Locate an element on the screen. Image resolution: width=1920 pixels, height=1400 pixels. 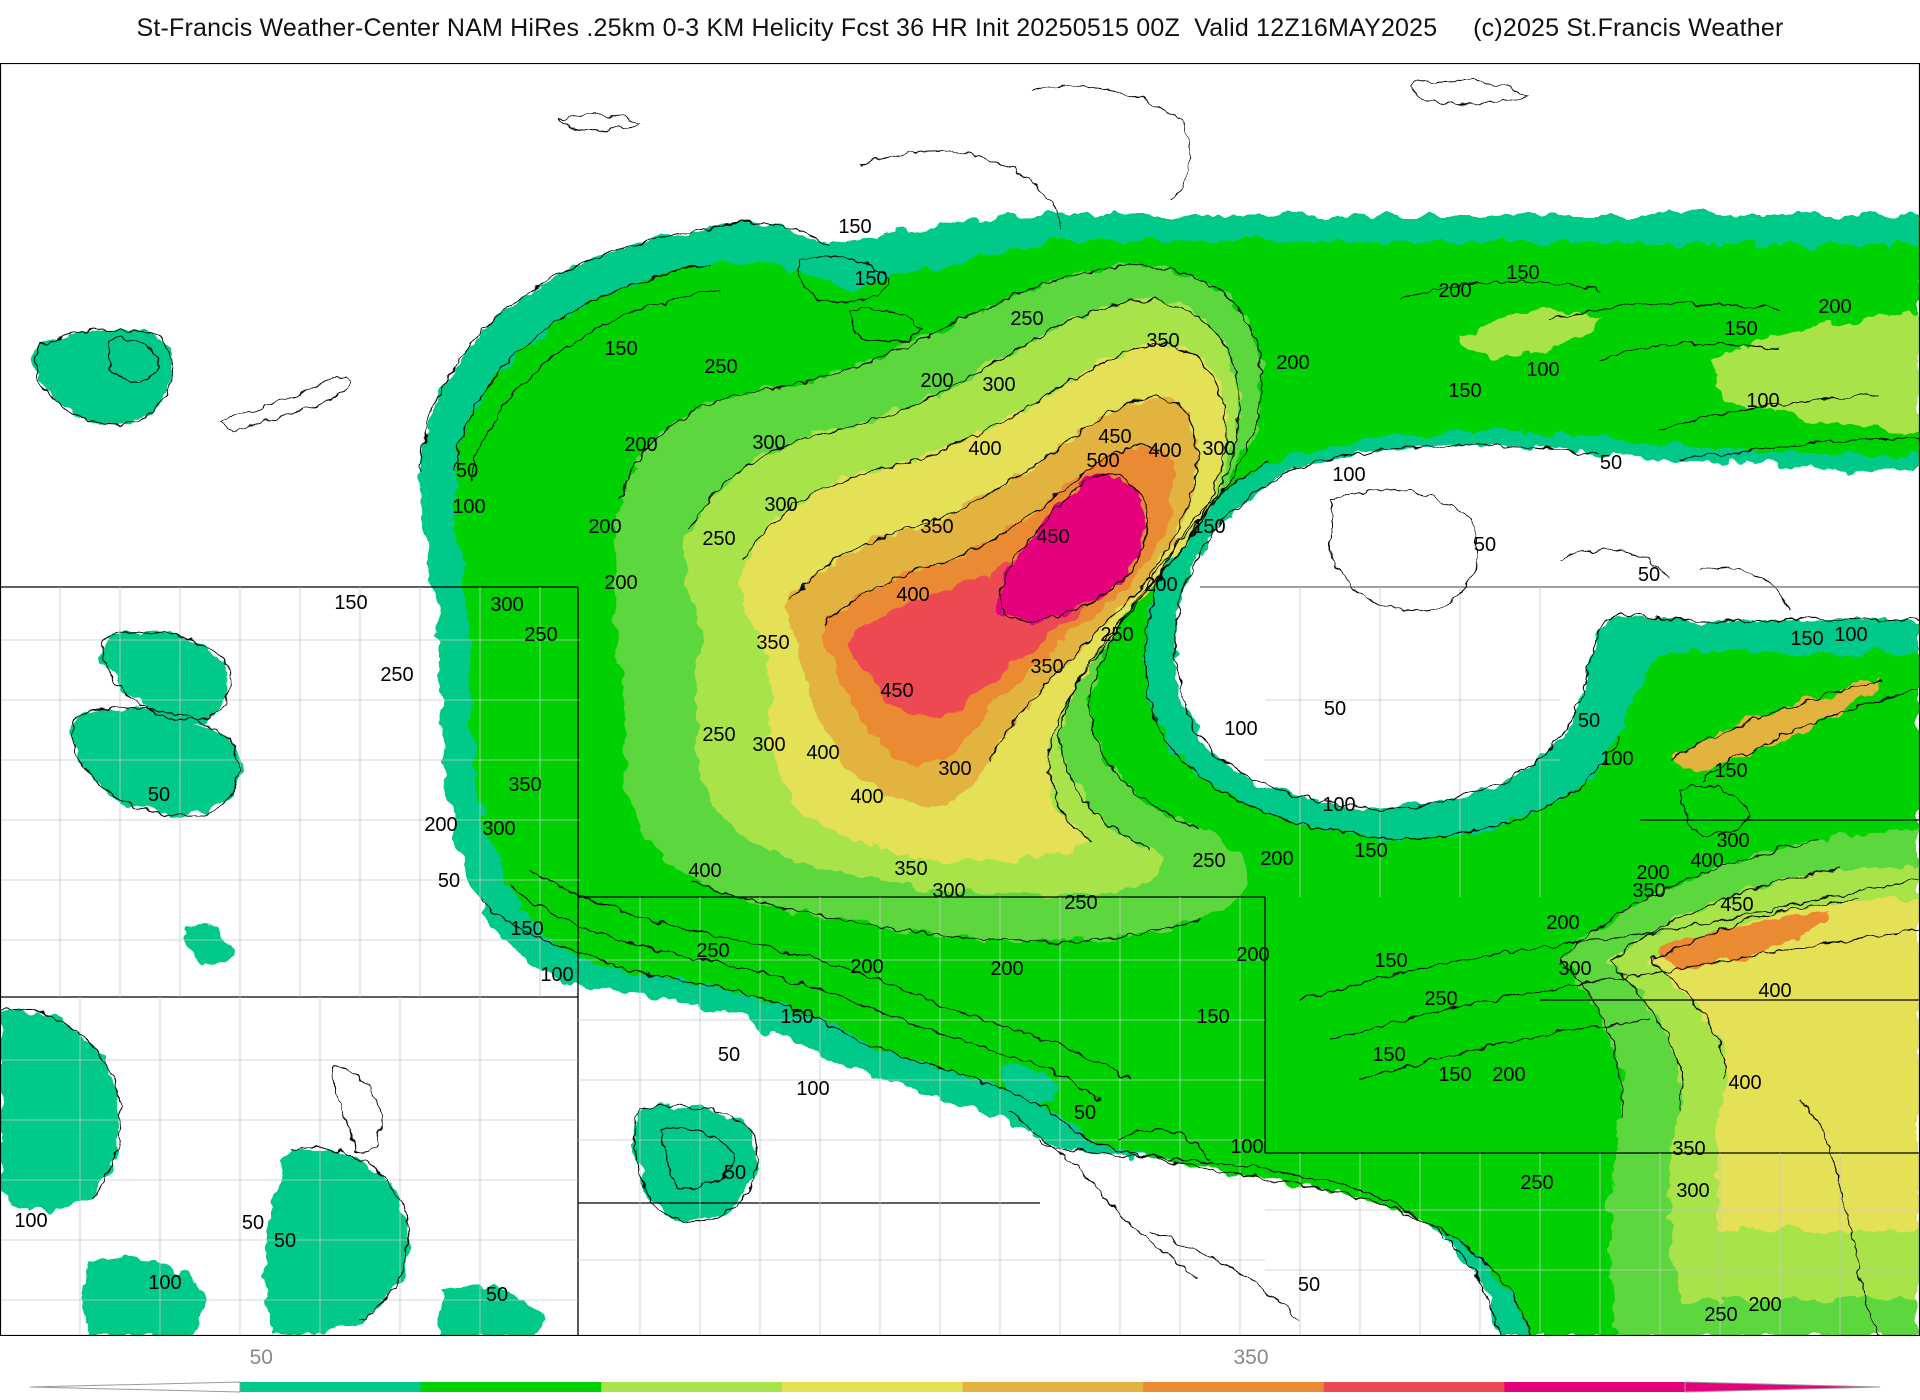
band-ne-streak is located at coordinates (1775, 724).